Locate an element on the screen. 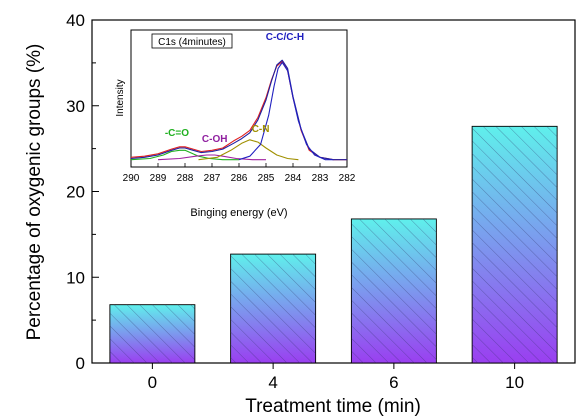 This screenshot has width=584, height=419. x-tick-label: 10 is located at coordinates (514, 382).